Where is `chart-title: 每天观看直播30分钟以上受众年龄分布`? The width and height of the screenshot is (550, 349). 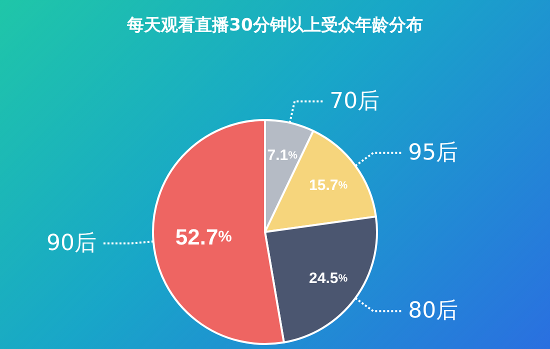 chart-title: 每天观看直播30分钟以上受众年龄分布 is located at coordinates (274, 26).